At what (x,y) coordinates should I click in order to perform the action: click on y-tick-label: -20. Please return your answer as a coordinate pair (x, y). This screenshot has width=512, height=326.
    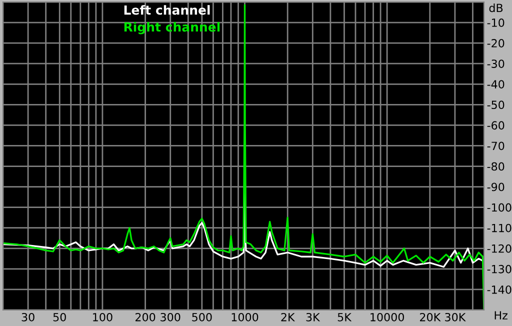
    Looking at the image, I should click on (495, 43).